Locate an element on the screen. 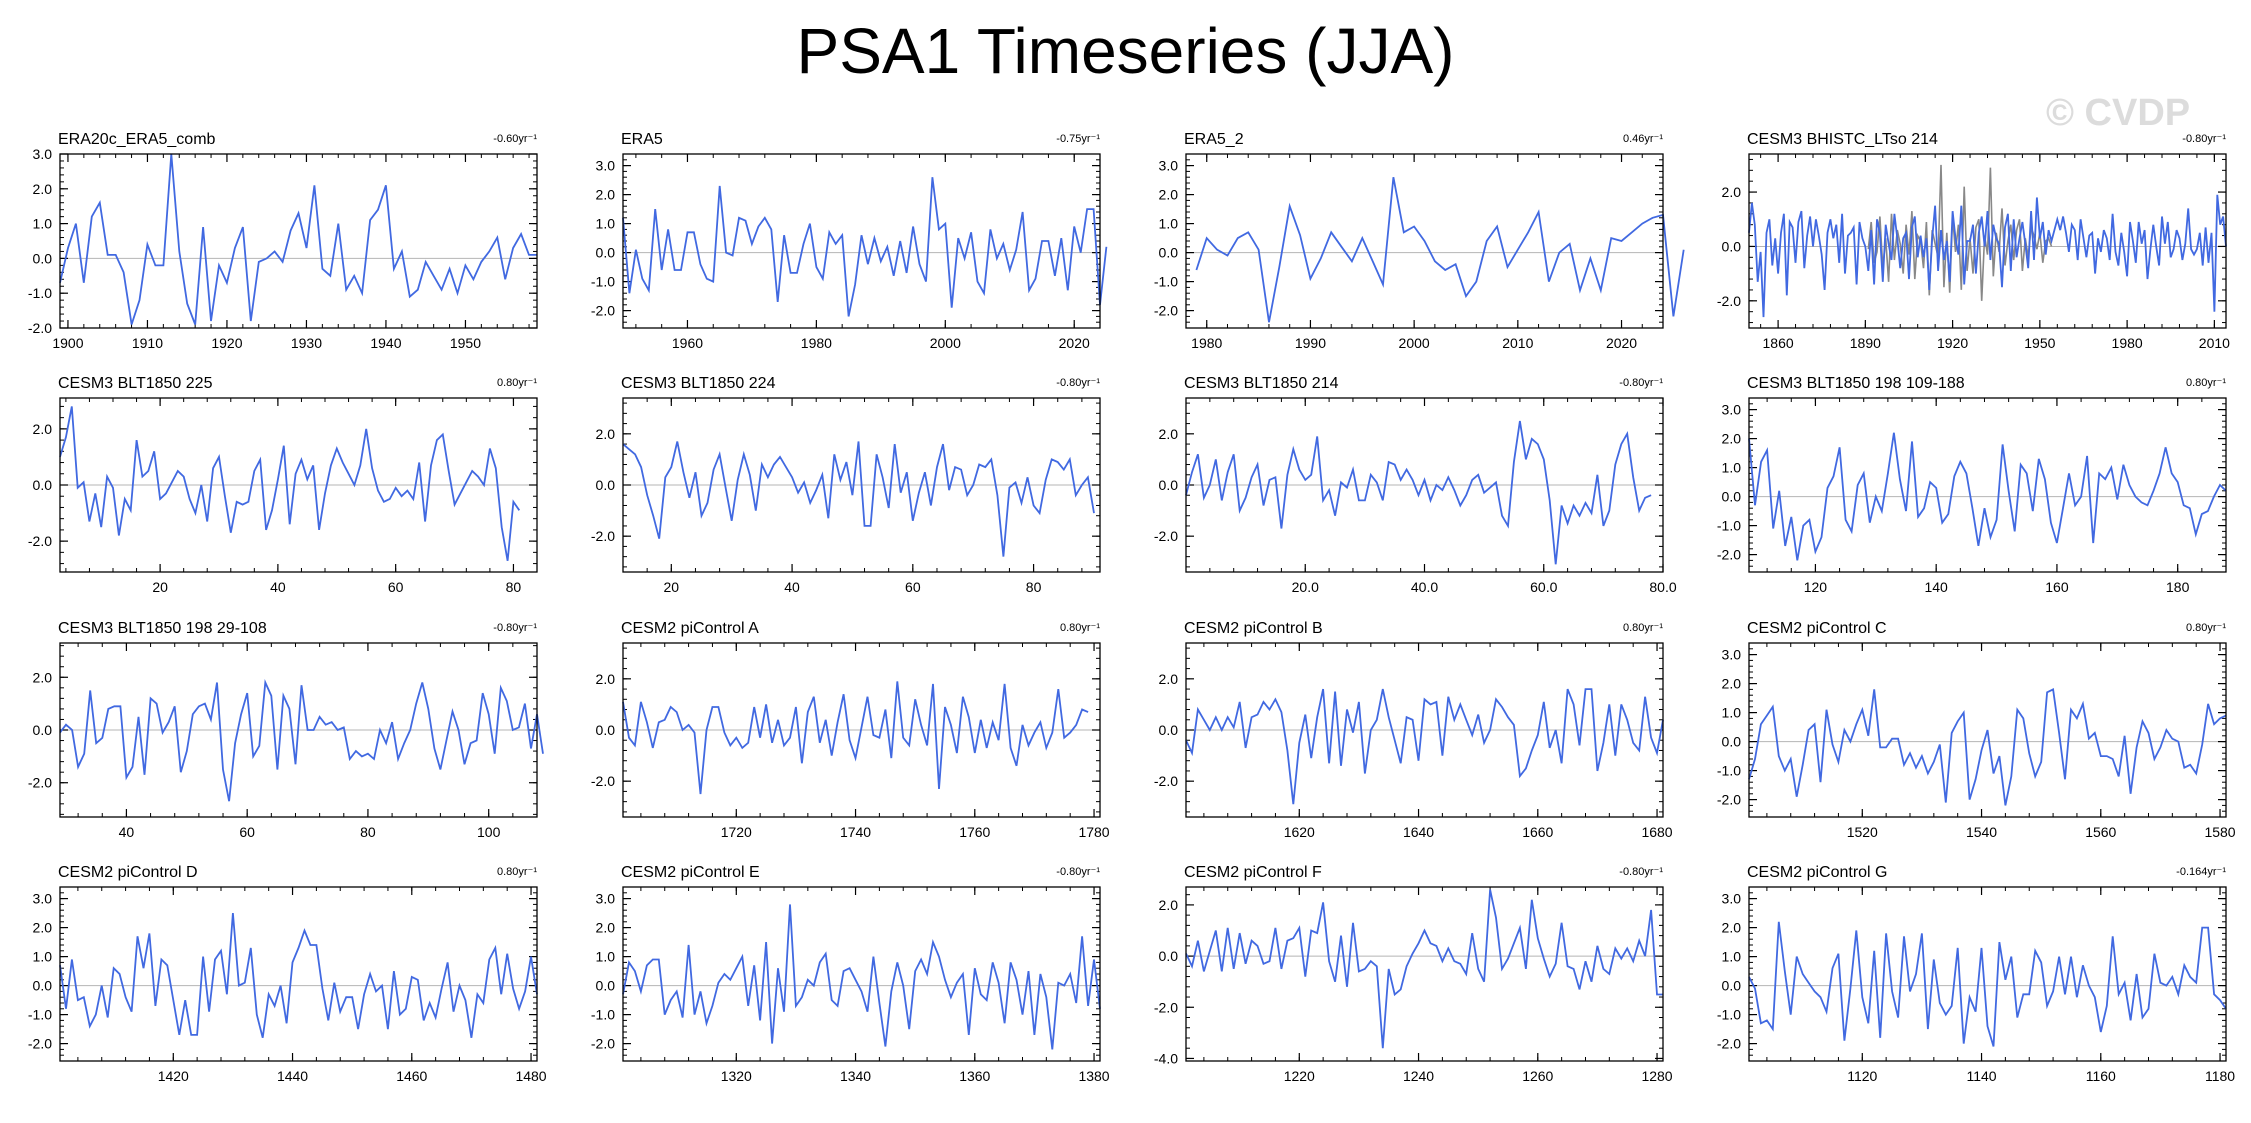 Image resolution: width=2251 pixels, height=1123 pixels. y-tick-label: -4.0 is located at coordinates (1166, 1058).